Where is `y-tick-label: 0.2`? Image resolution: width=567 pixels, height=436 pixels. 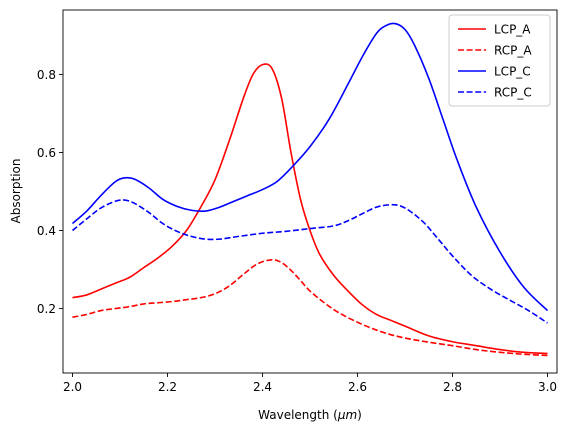
y-tick-label: 0.2 is located at coordinates (46, 309).